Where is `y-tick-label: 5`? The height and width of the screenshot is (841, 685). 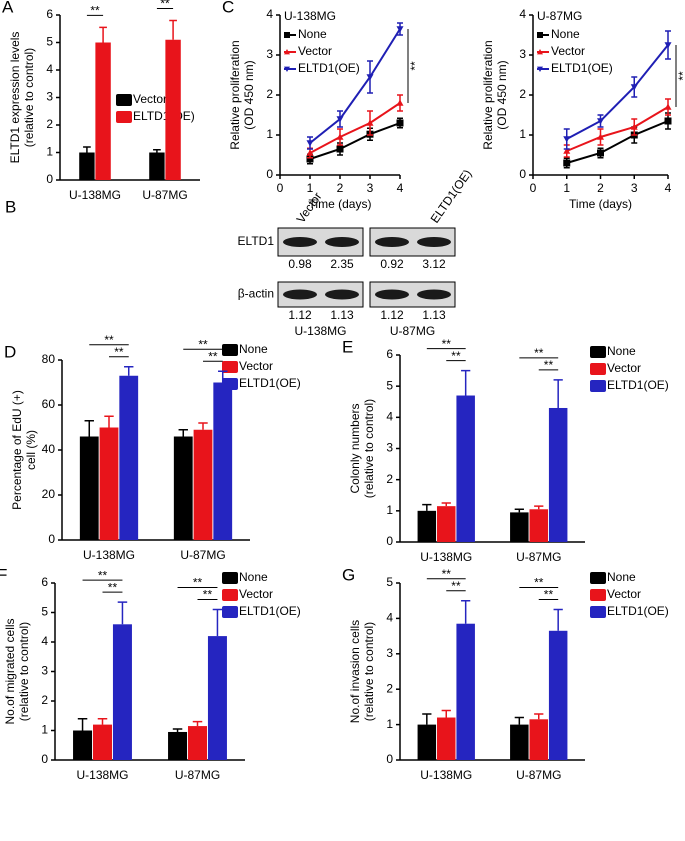 y-tick-label: 5 is located at coordinates (49, 42).